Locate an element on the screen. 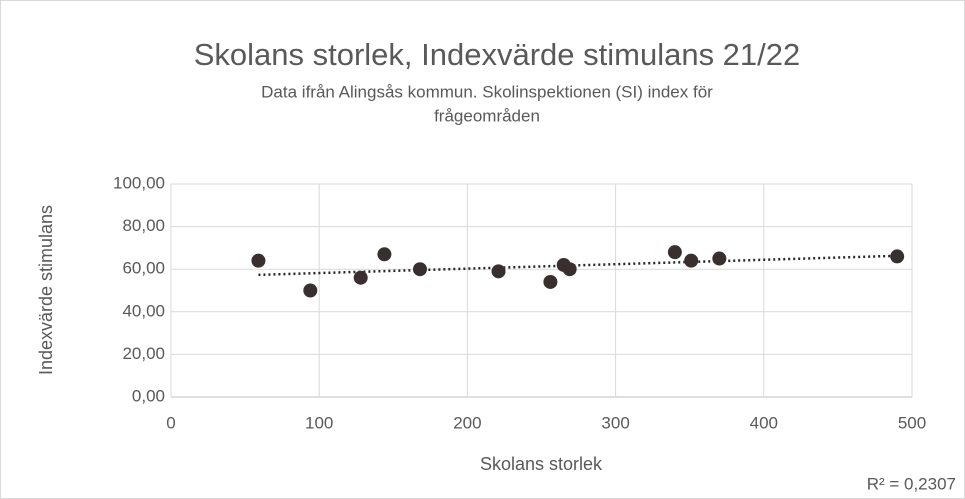  y-axis-label: Indexvärde stimulans is located at coordinates (46, 290).